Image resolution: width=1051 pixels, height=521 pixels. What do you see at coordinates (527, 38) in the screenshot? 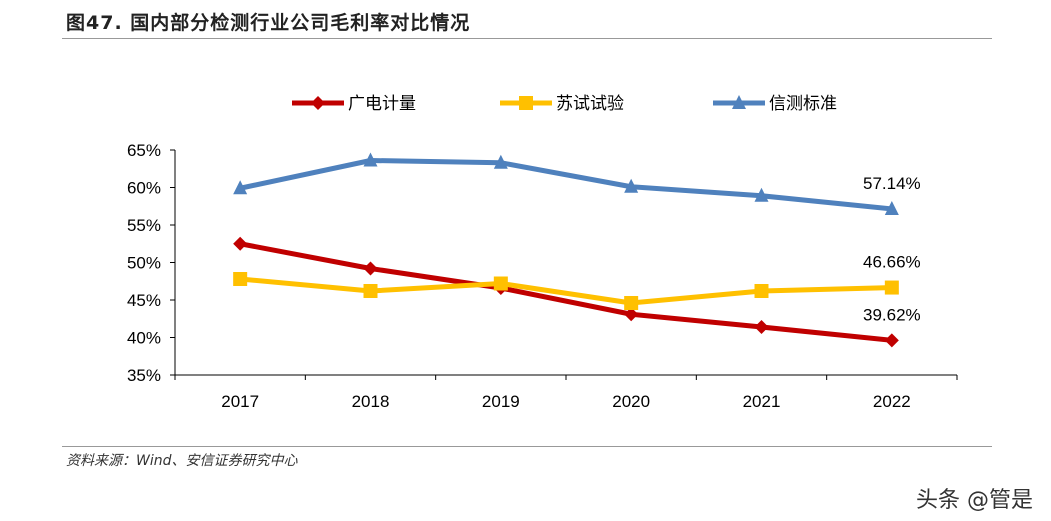
I see `title-divider` at bounding box center [527, 38].